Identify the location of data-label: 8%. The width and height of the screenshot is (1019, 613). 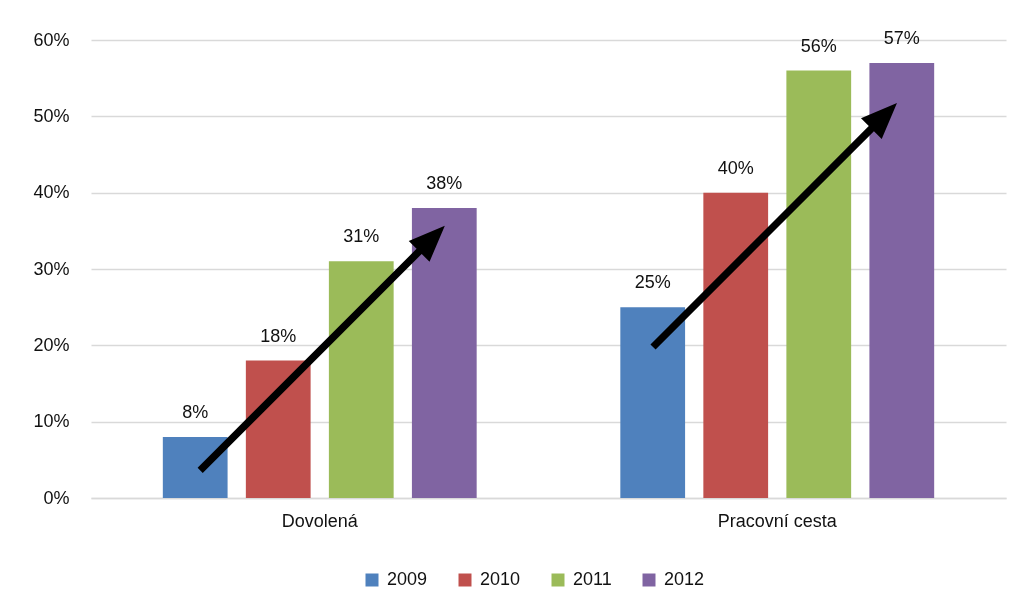
(195, 411).